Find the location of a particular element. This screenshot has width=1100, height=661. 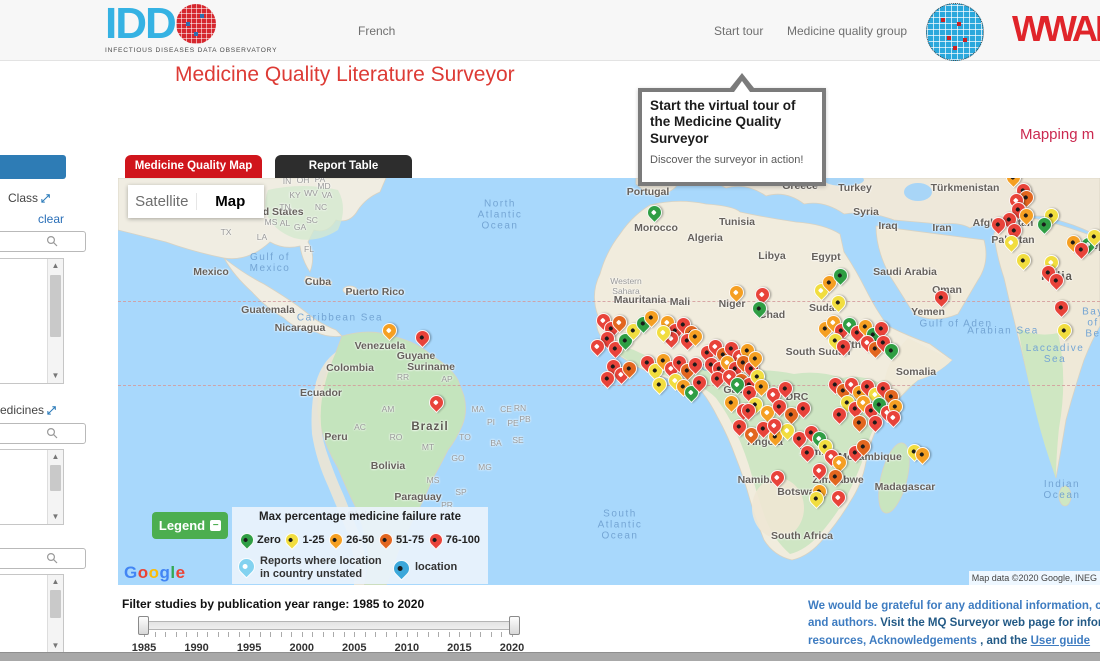

green-pin-icon is located at coordinates (247, 540).